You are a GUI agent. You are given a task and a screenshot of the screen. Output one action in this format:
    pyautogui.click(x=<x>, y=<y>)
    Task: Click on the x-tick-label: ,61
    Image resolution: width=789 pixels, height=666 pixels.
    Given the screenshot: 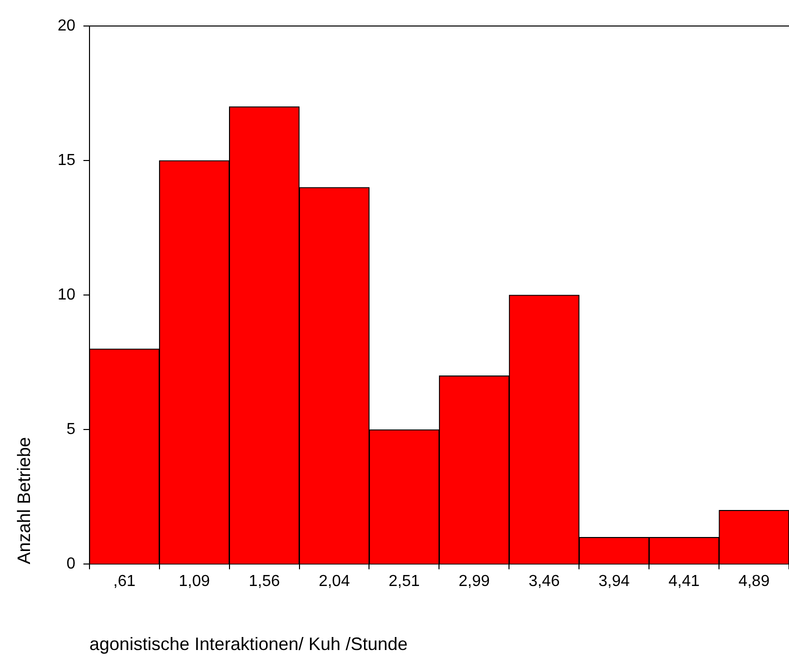 What is the action you would take?
    pyautogui.click(x=124, y=581)
    